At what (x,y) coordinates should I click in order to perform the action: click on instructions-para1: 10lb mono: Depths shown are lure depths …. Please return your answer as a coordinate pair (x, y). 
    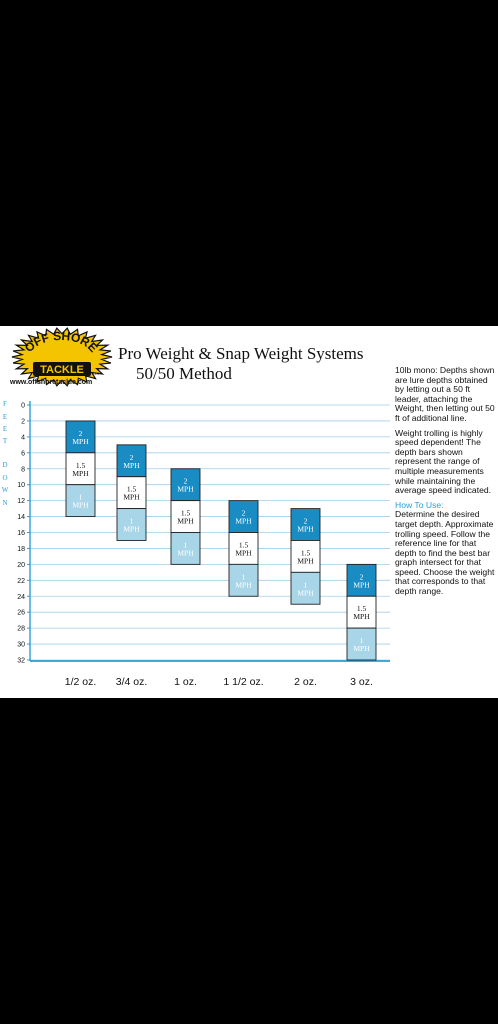
    Looking at the image, I should click on (445, 394).